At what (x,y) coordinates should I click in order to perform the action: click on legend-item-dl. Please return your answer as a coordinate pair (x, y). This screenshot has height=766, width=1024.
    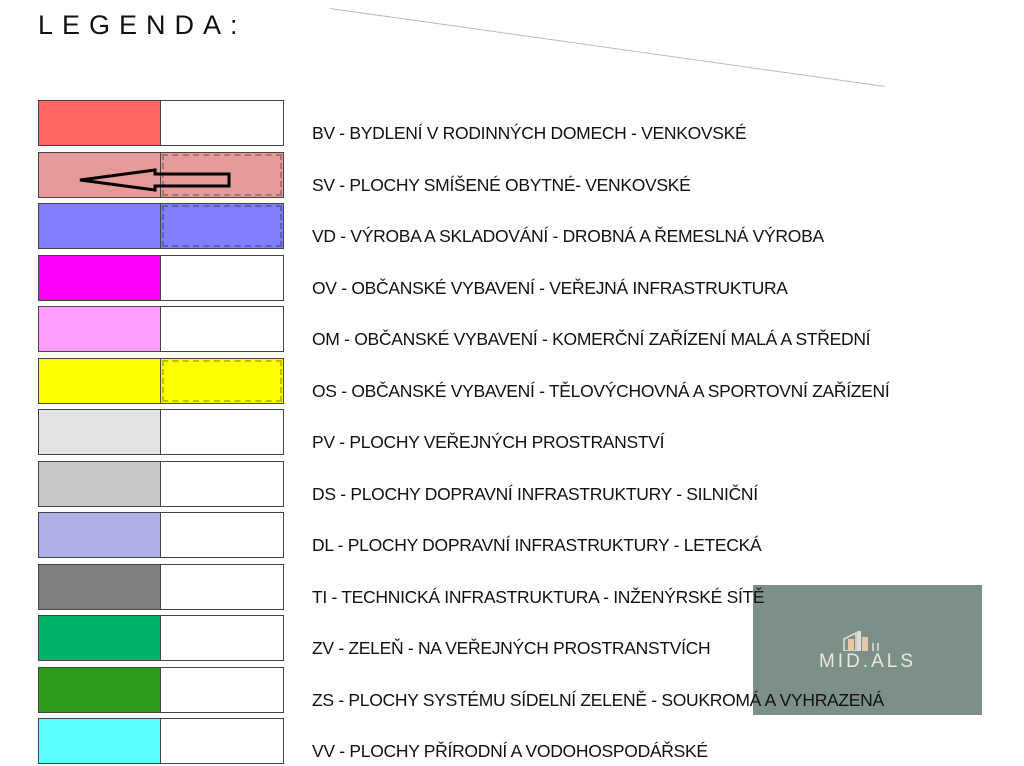
    Looking at the image, I should click on (528, 535).